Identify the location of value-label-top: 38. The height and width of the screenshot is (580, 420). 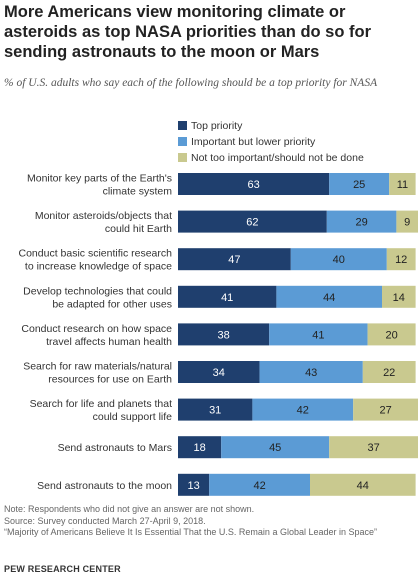
(223, 335).